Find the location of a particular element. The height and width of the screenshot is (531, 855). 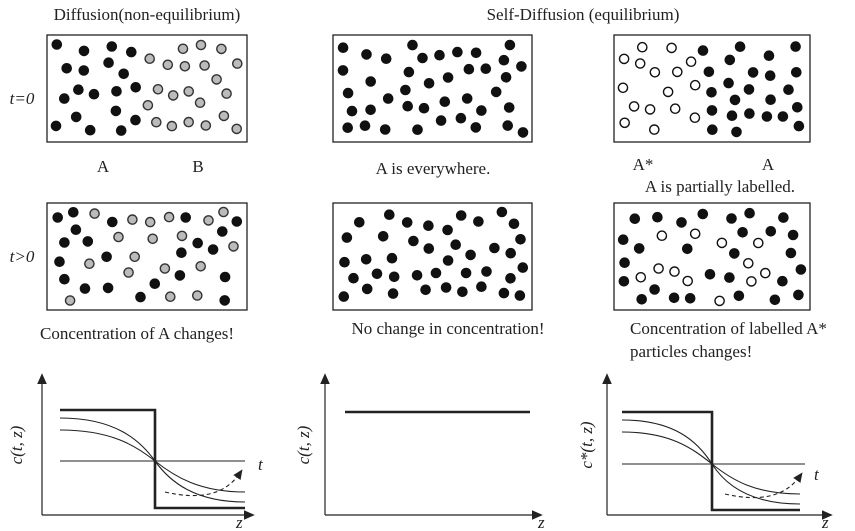

graph: c*(t, z) z t is located at coordinates (705, 452).